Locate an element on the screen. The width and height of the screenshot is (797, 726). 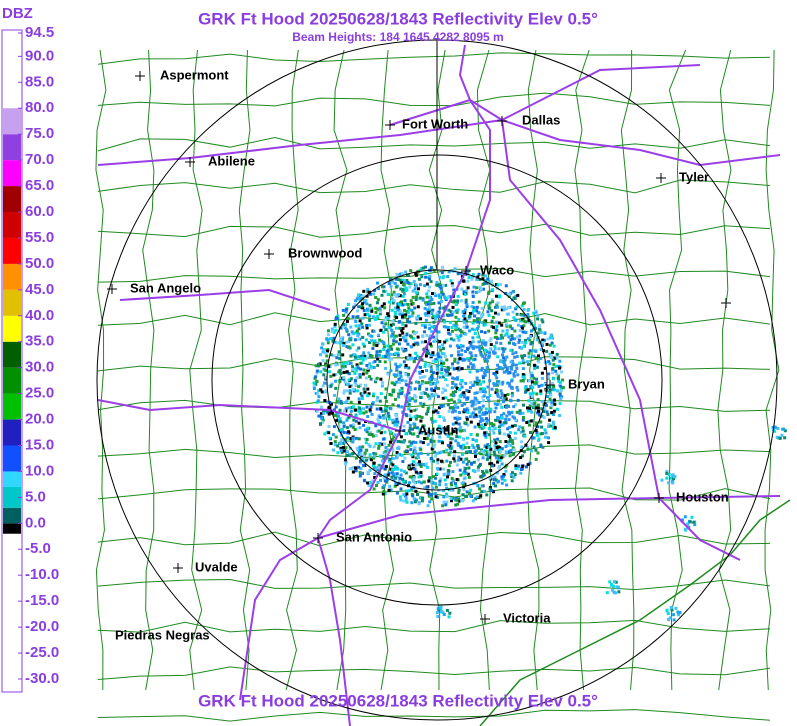
city-label: Waco is located at coordinates (497, 269).